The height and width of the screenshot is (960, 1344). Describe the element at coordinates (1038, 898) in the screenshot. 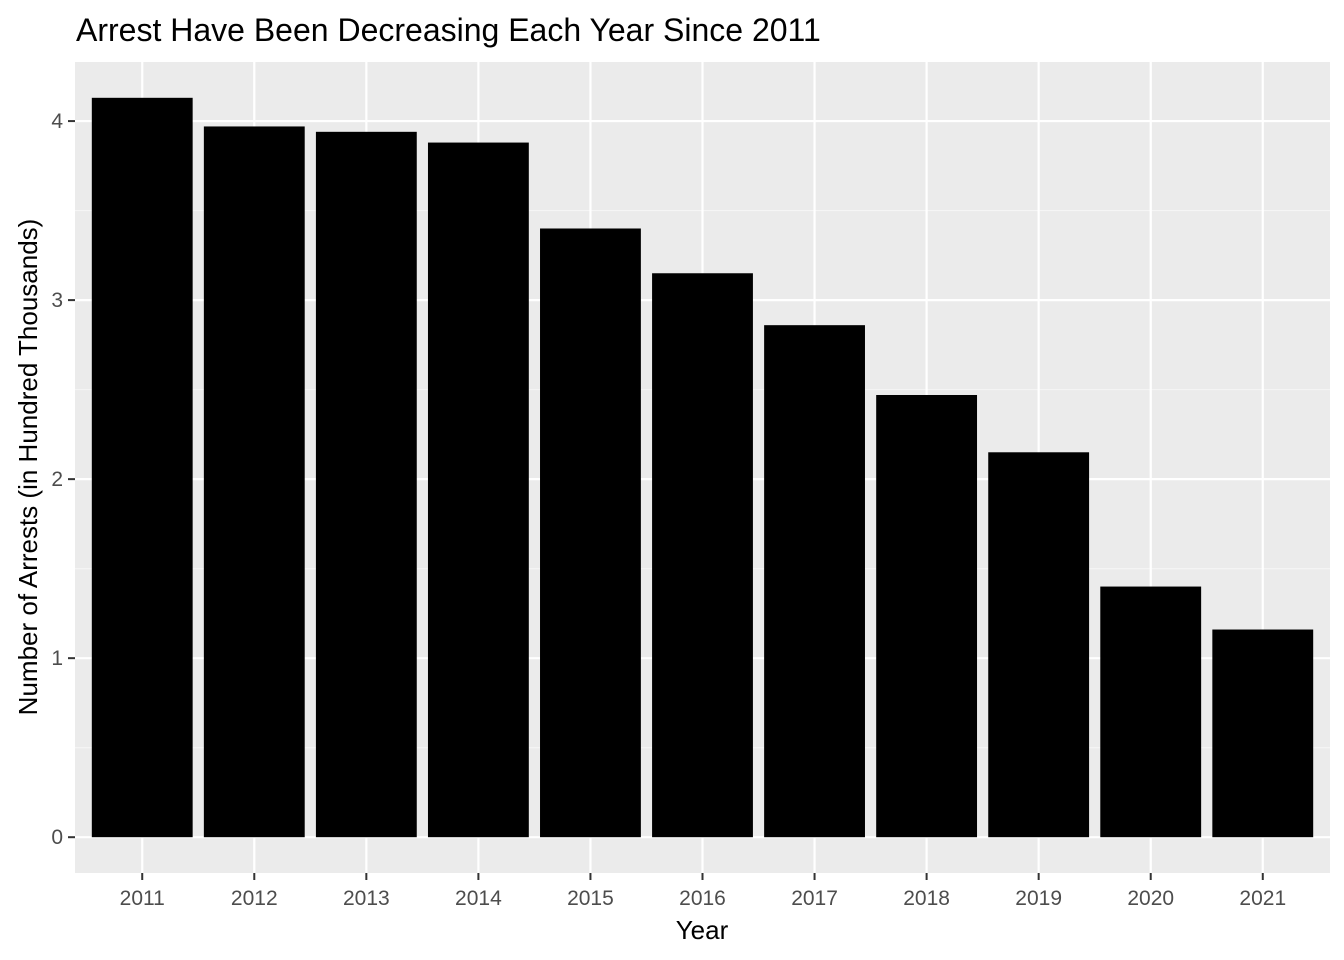

I see `x-tick-label: 2019` at that location.